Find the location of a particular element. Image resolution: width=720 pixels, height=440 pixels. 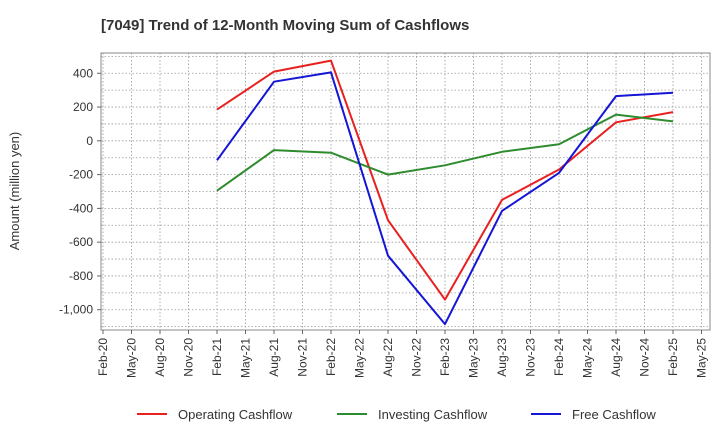

x-tick-label: Nov-21 is located at coordinates (303, 357).